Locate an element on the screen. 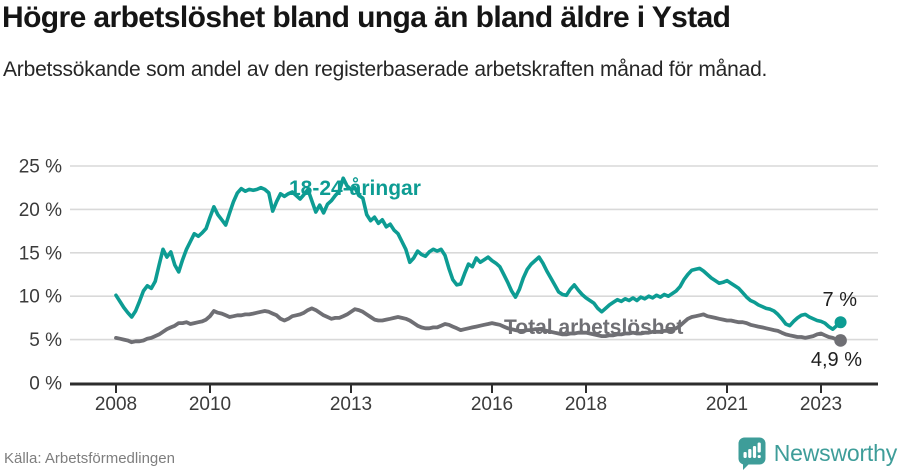 This screenshot has width=900, height=474. y-tick-label: 15 % is located at coordinates (40, 253).